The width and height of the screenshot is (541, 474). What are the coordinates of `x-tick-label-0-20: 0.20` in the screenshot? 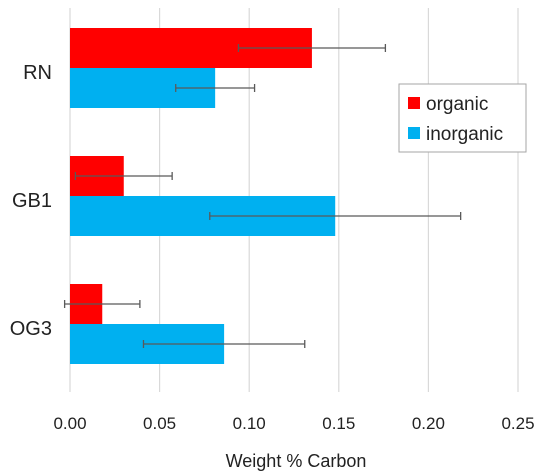 It's located at (428, 423).